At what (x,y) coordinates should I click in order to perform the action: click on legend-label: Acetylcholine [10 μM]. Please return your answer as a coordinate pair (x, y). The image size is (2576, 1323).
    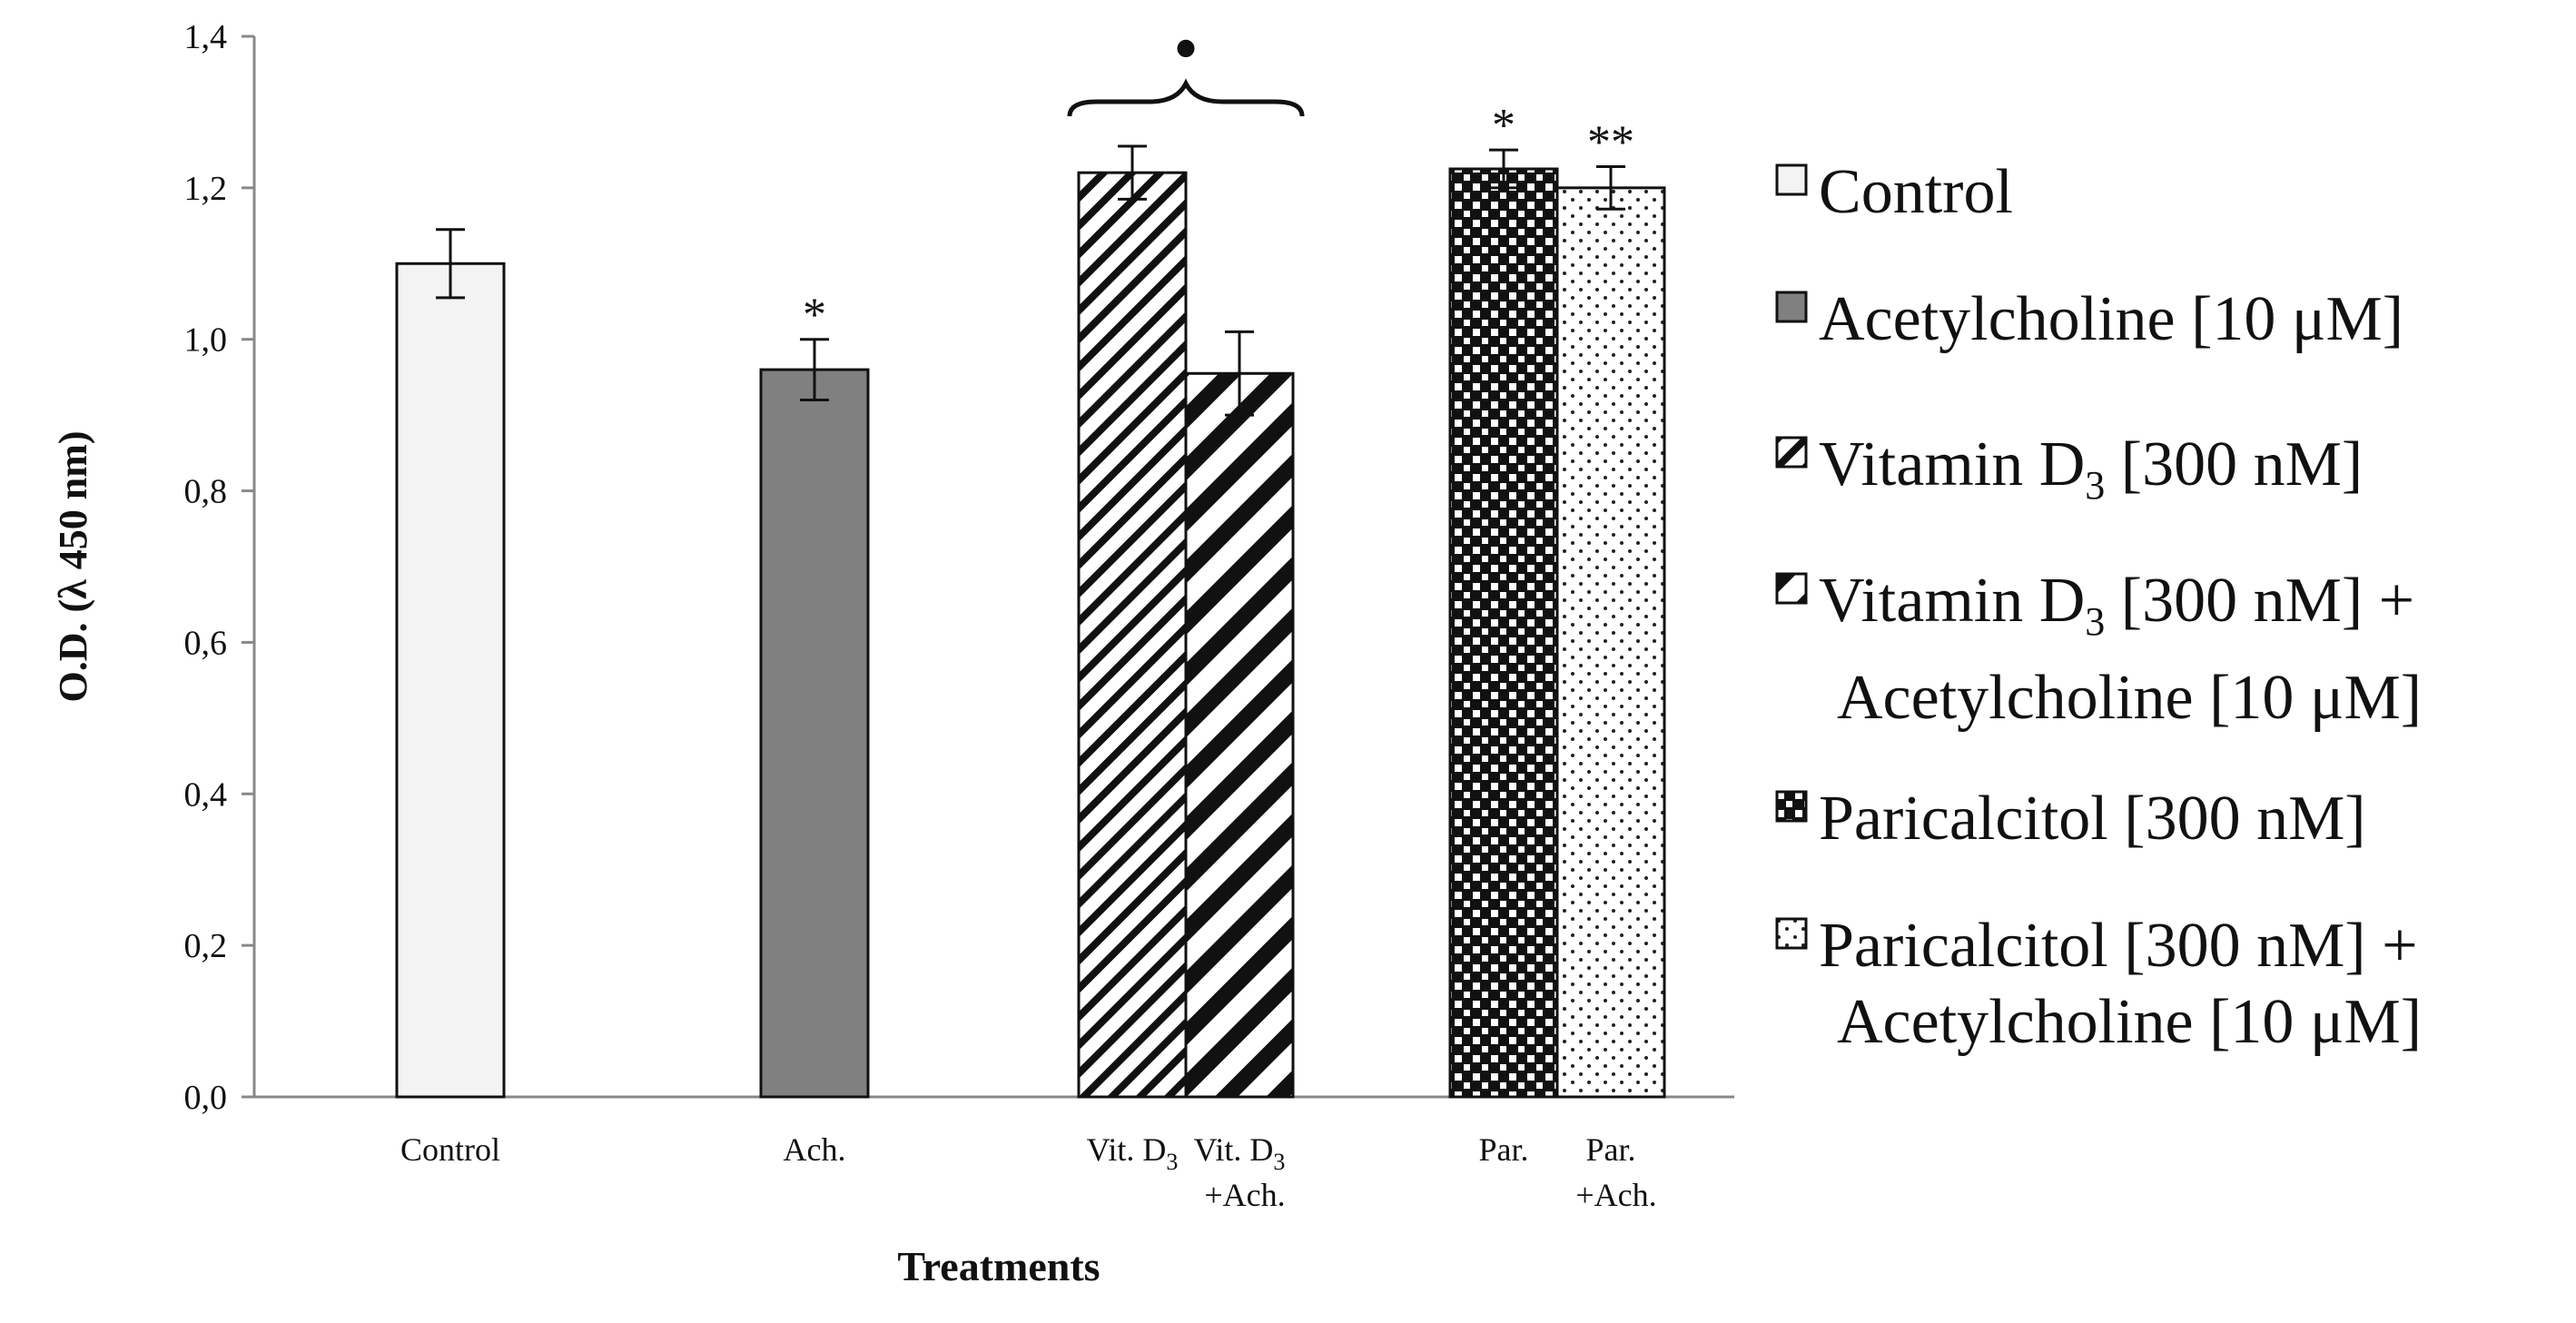
    Looking at the image, I should click on (2111, 319).